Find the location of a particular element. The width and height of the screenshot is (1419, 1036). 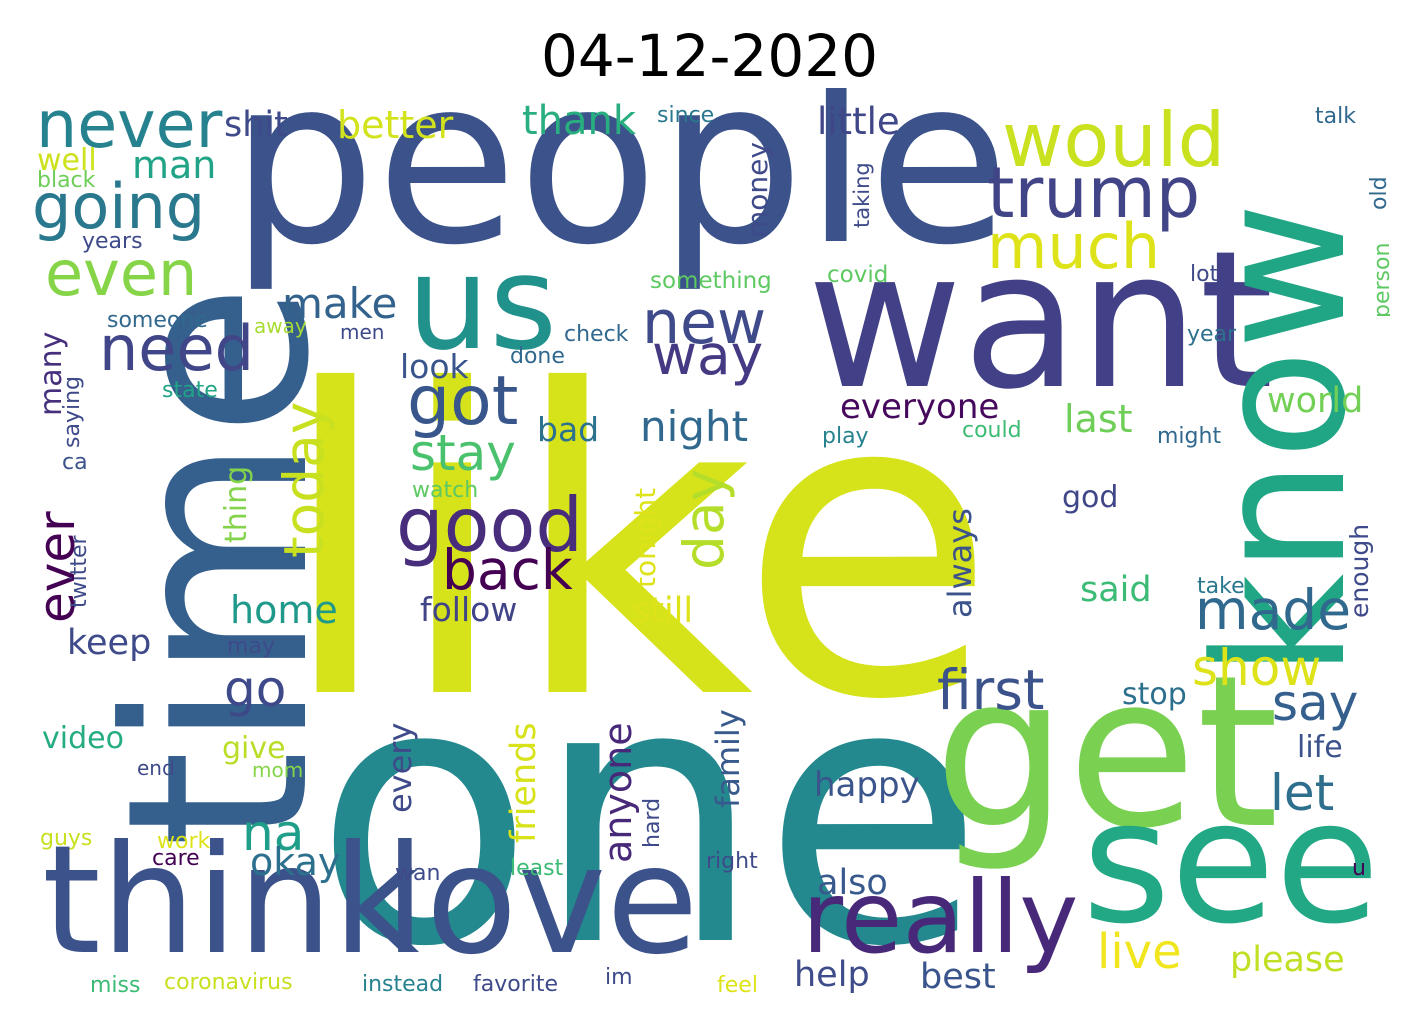

word-trump: trump is located at coordinates (1094, 193).